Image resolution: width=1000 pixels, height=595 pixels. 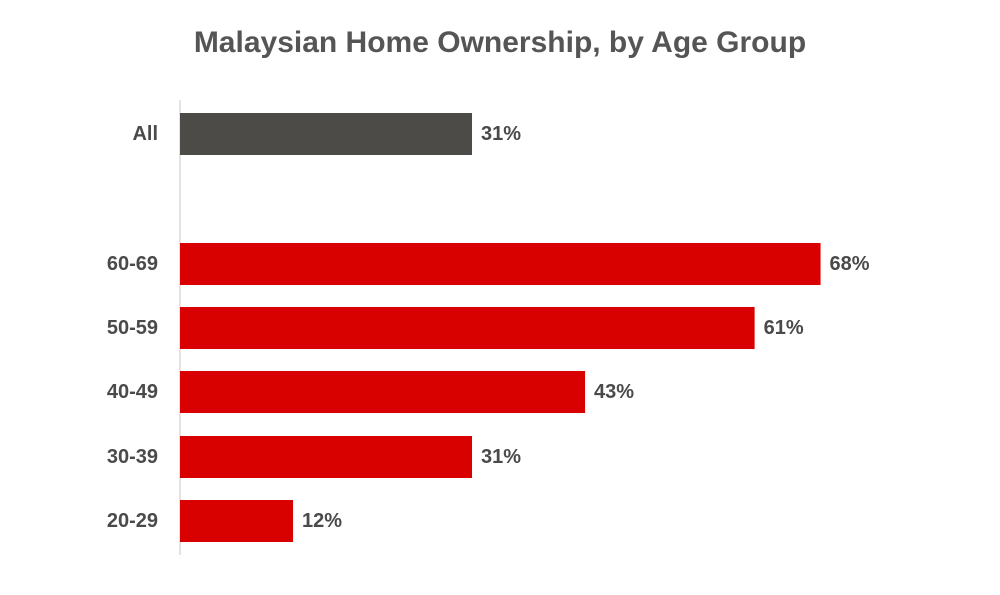 What do you see at coordinates (132, 264) in the screenshot?
I see `category-label-60-69: 60-69` at bounding box center [132, 264].